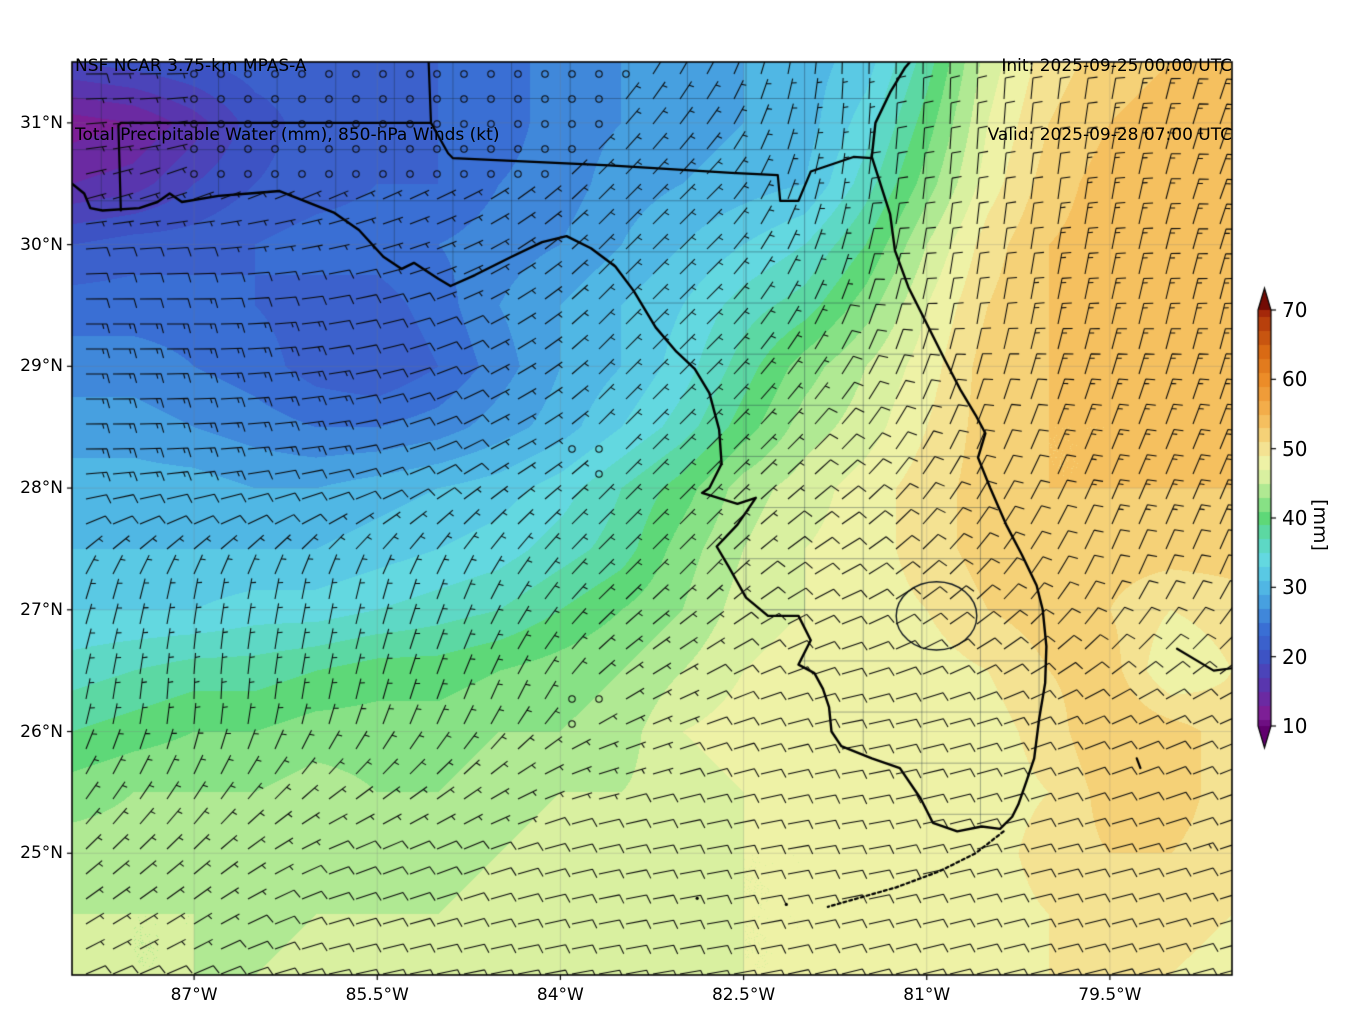 This screenshot has width=1349, height=1023. What do you see at coordinates (1320, 525) in the screenshot?
I see `colorbar-unit-label: [mm]` at bounding box center [1320, 525].